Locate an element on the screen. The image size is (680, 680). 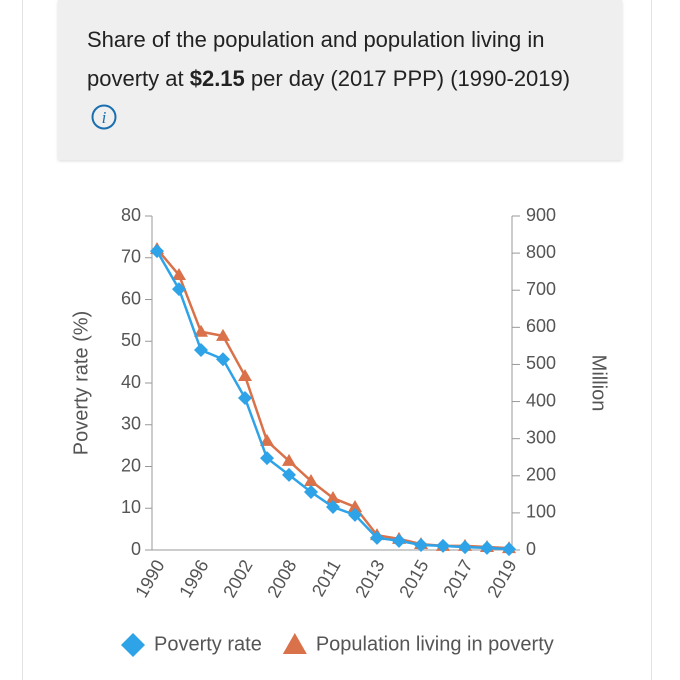
x-tick-label: 2019 is located at coordinates (501, 578).